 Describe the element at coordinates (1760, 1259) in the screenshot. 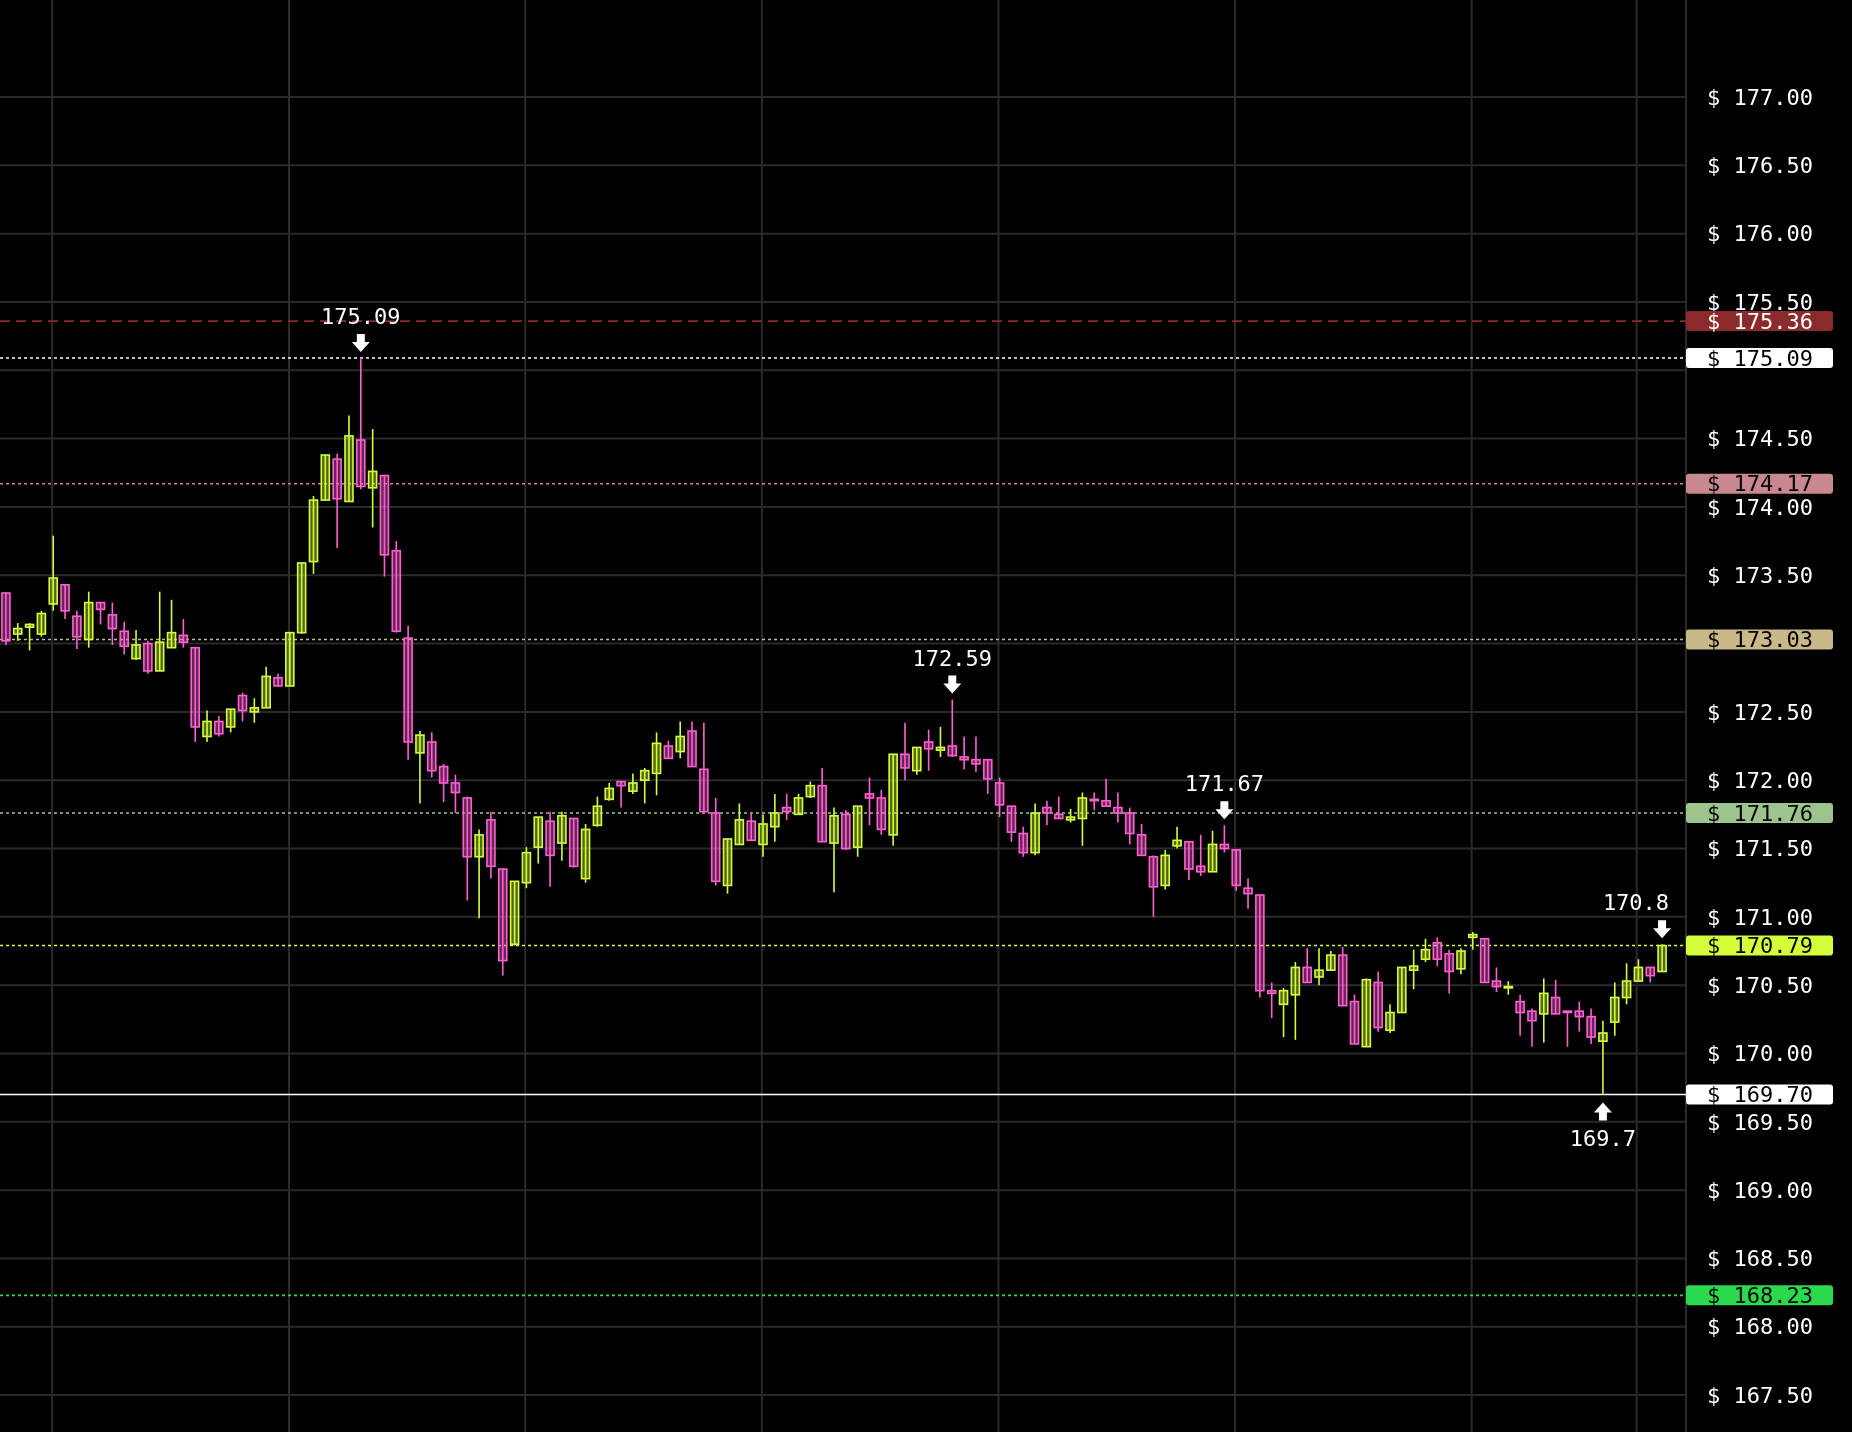

I see `y-tick-label: $ 168.50` at that location.